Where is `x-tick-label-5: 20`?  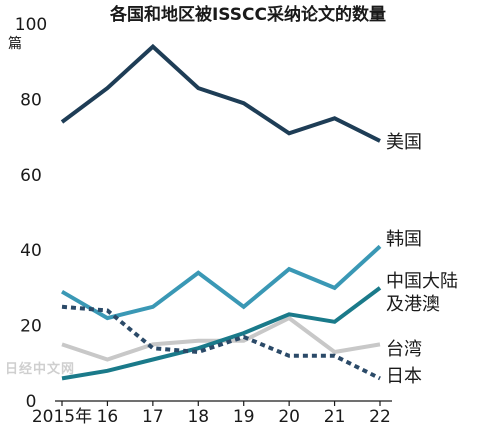
x-tick-label-5: 20 is located at coordinates (289, 417).